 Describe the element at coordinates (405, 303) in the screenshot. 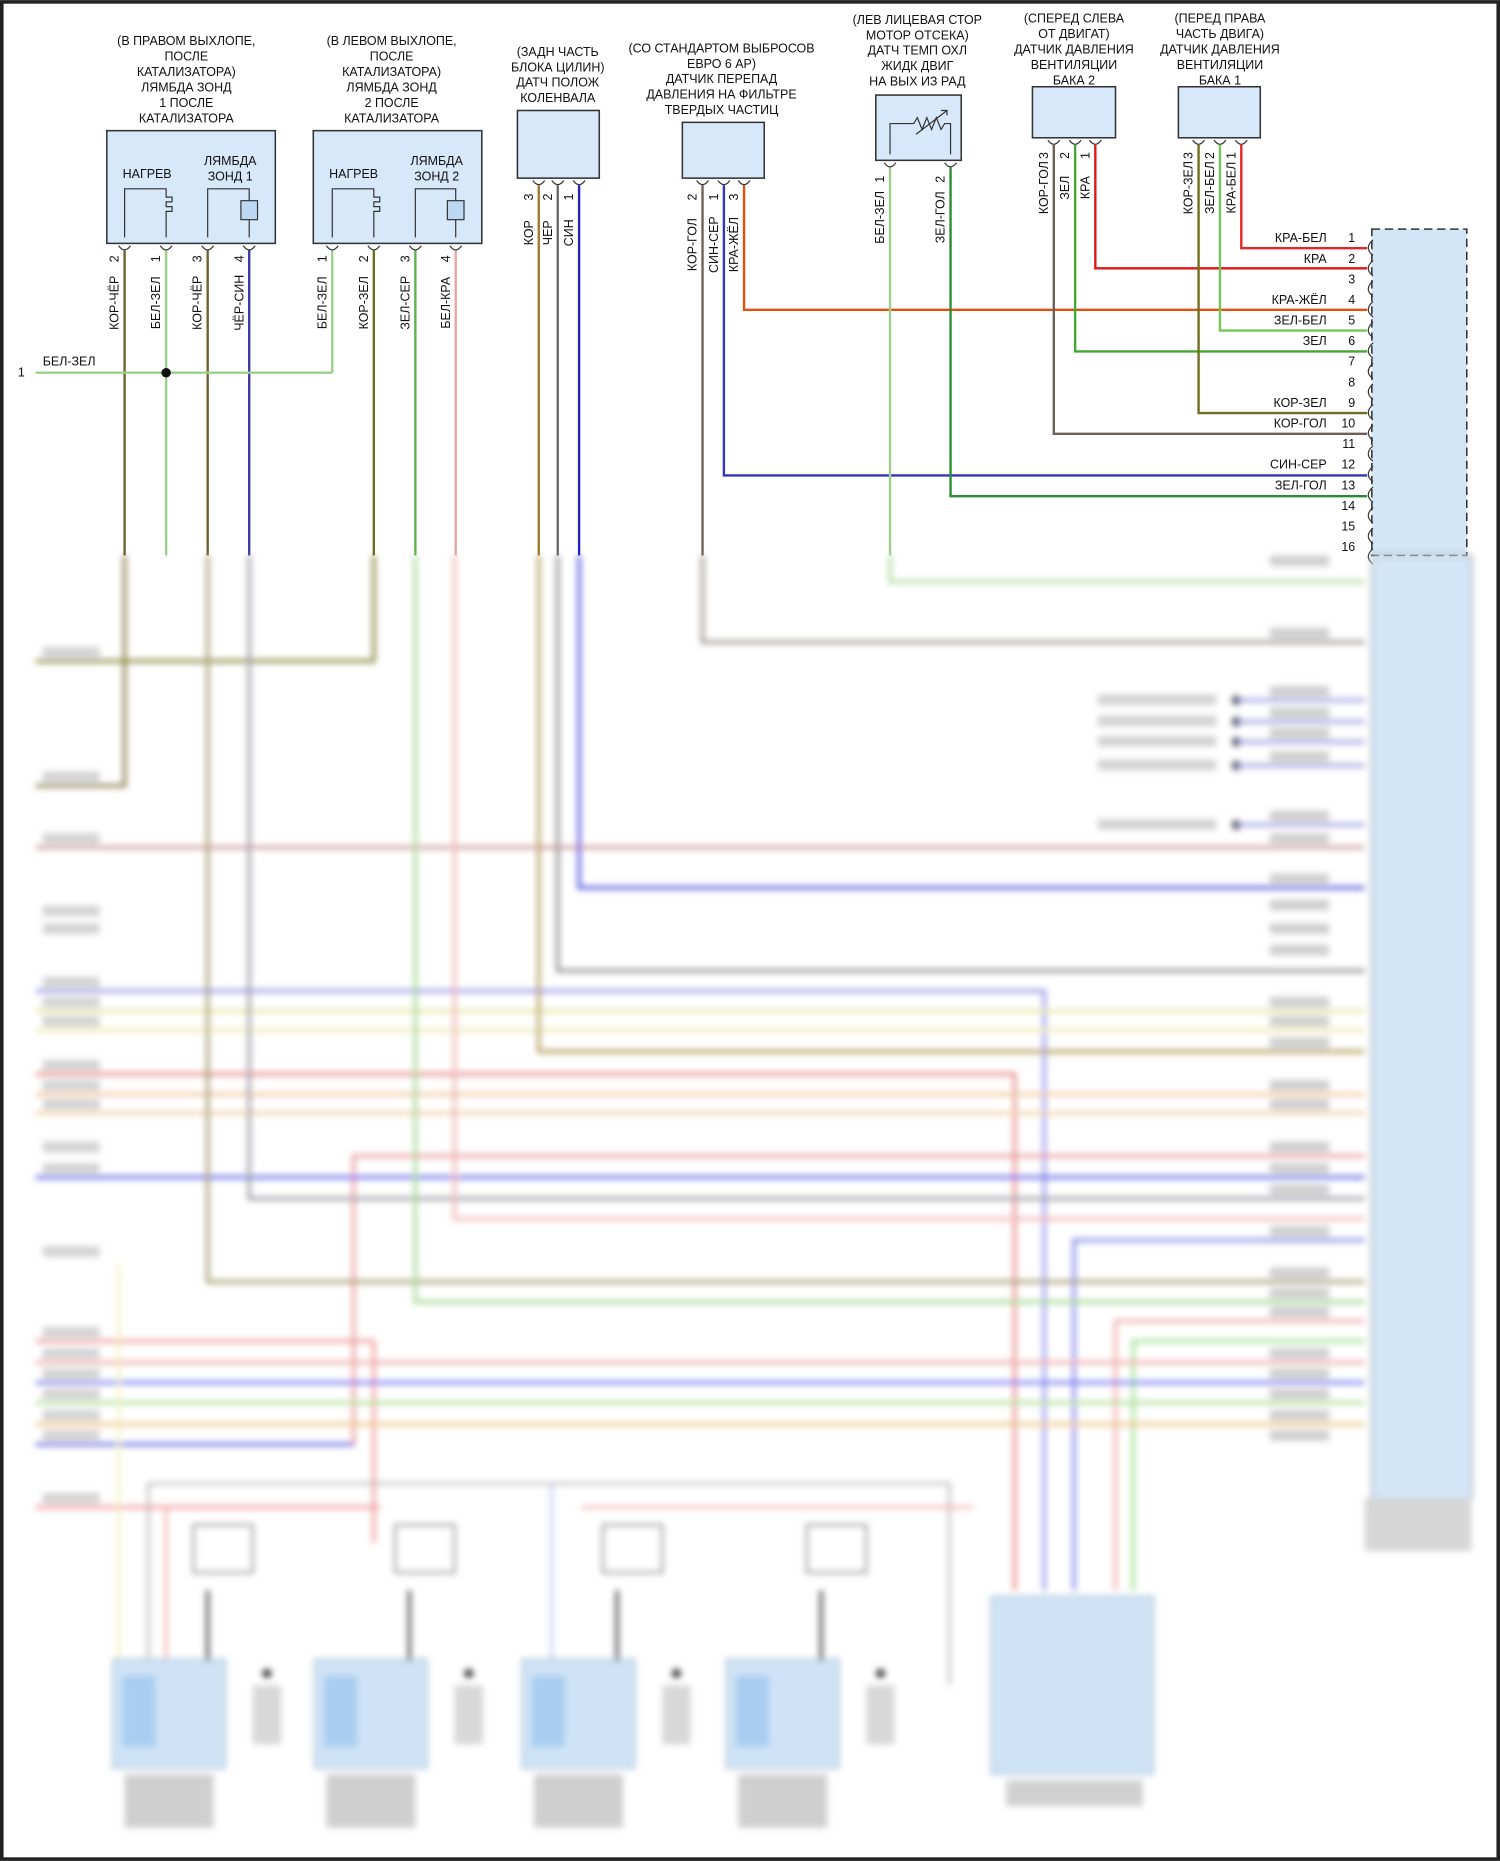

I see `wire-label: ЗЕЛ-СЕР` at that location.